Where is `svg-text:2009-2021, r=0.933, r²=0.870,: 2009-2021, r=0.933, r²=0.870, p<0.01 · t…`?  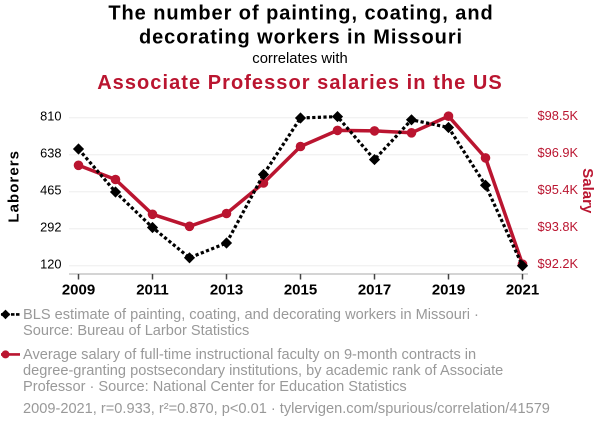
svg-text:2009-2021, r=0.933, r²=0.870,: 2009-2021, r=0.933, r²=0.870, p<0.01 · t… is located at coordinates (286, 409).